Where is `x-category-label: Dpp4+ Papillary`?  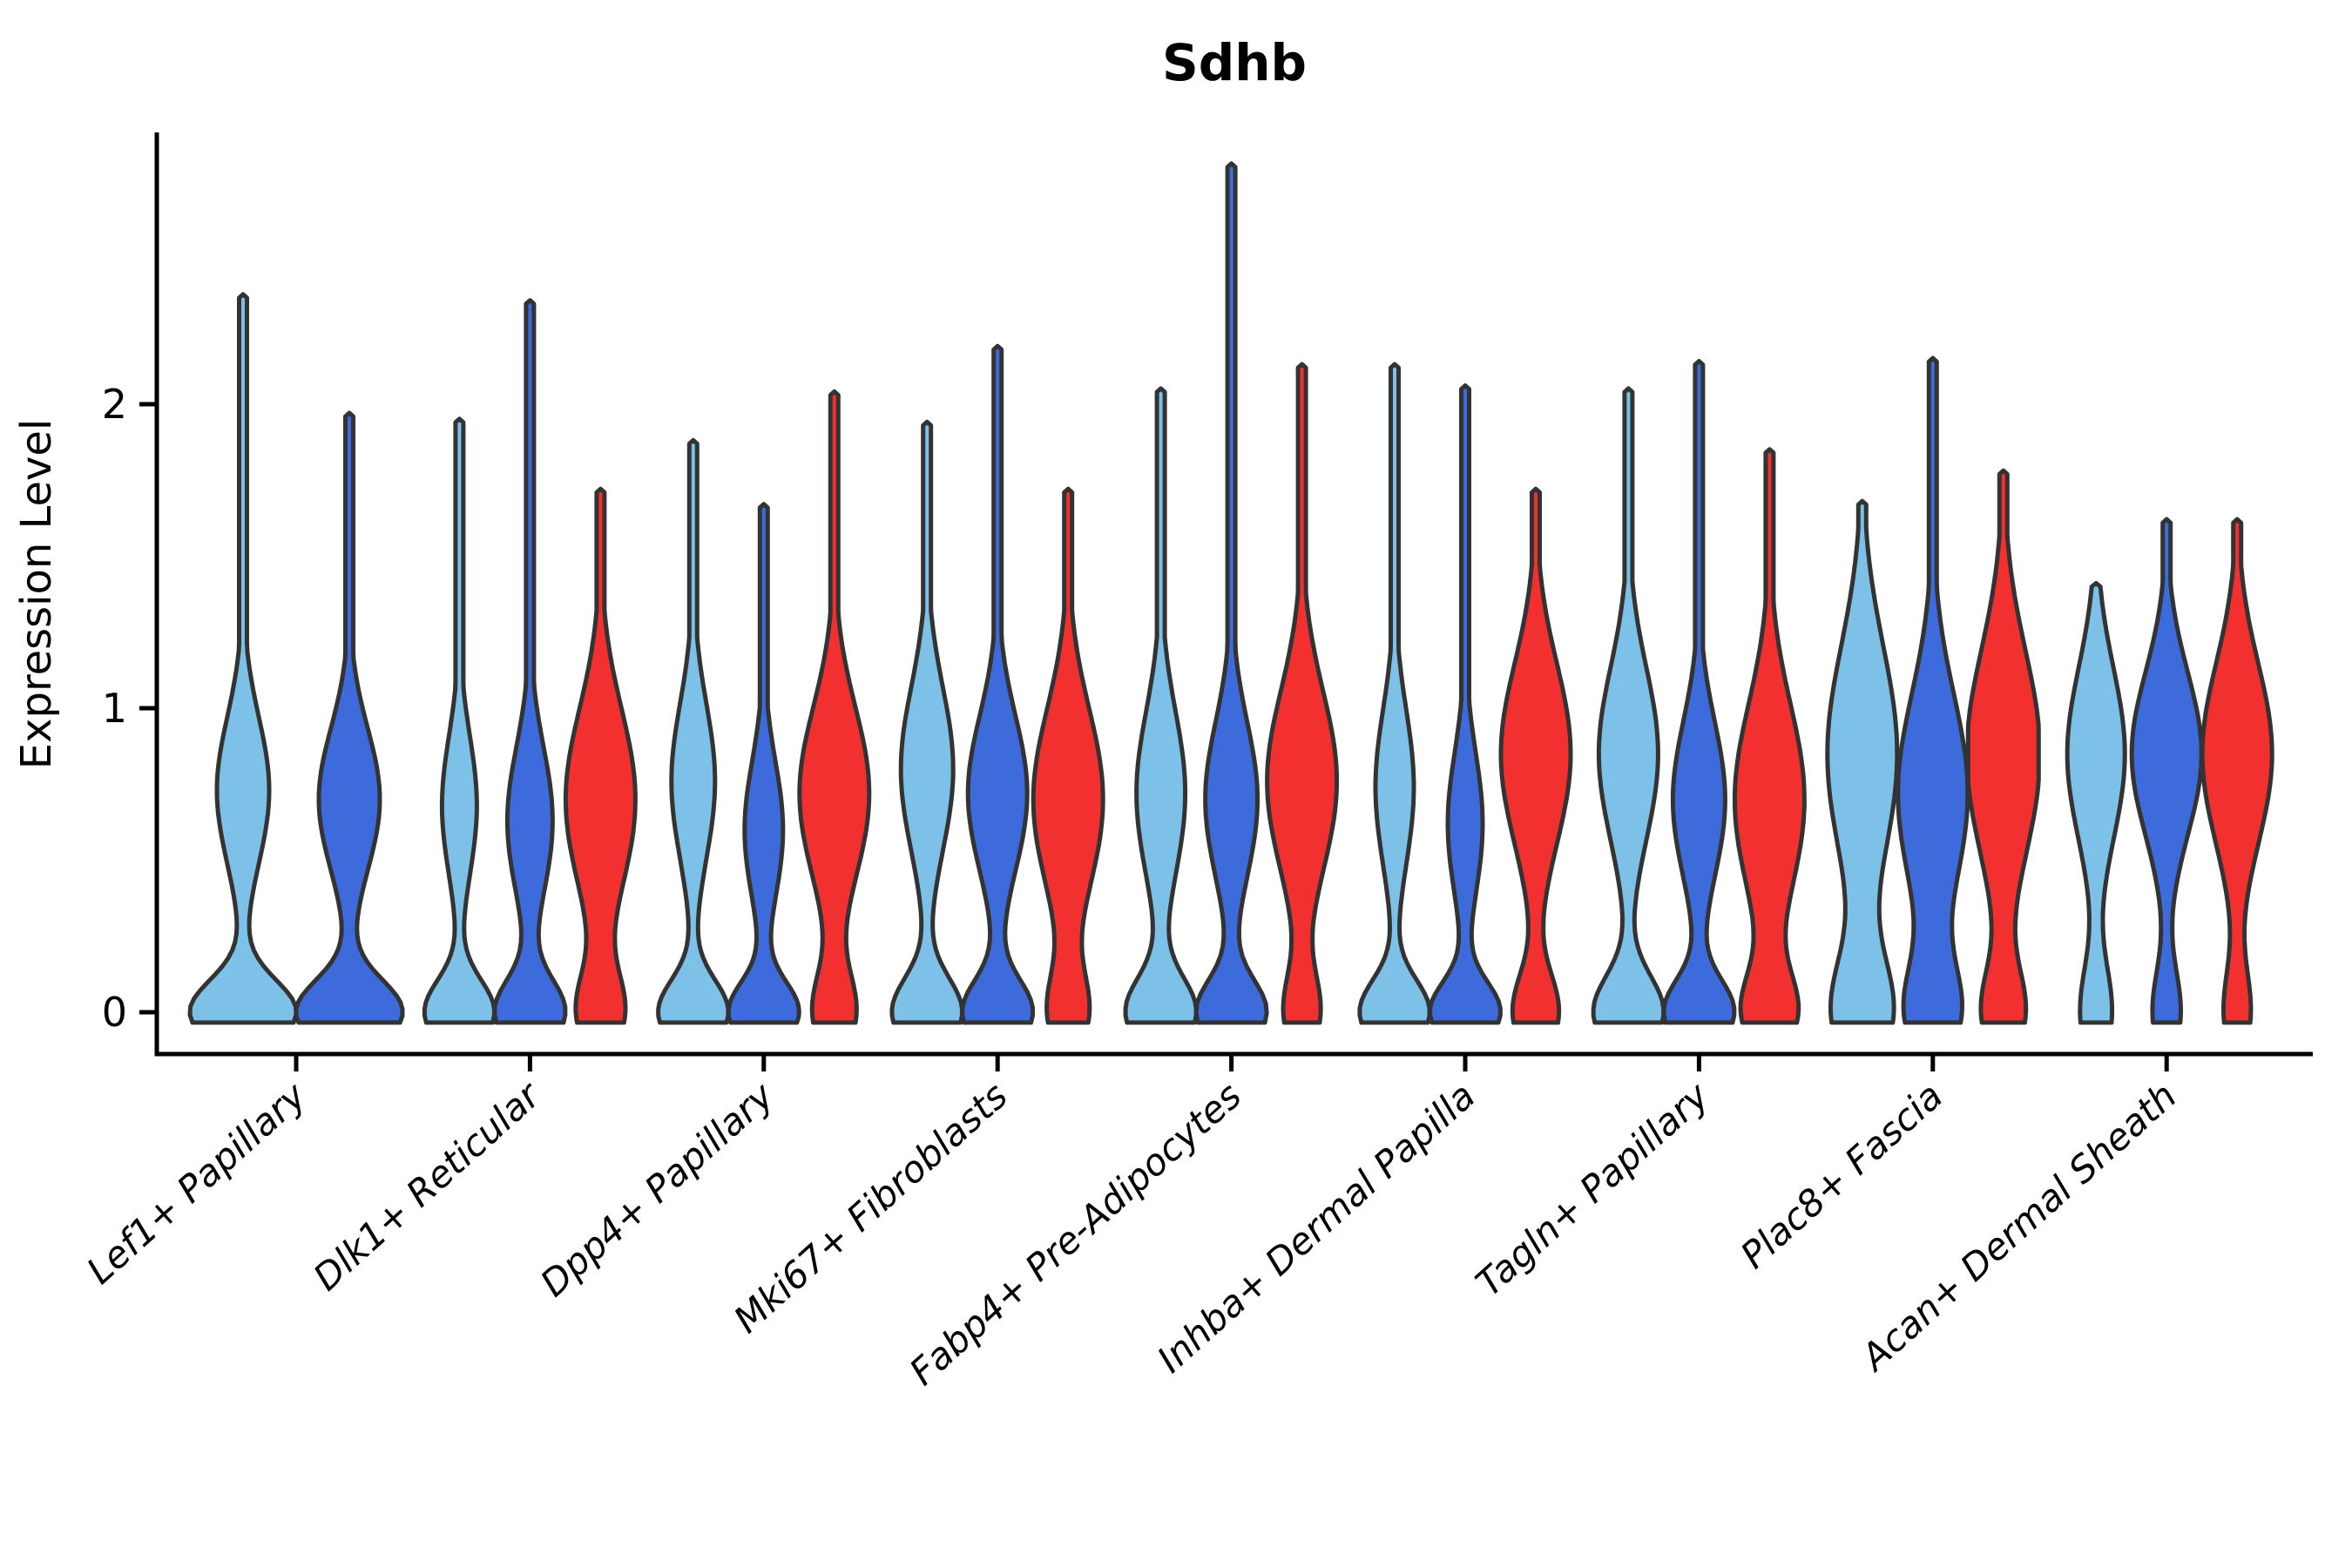 x-category-label: Dpp4+ Papillary is located at coordinates (657, 1189).